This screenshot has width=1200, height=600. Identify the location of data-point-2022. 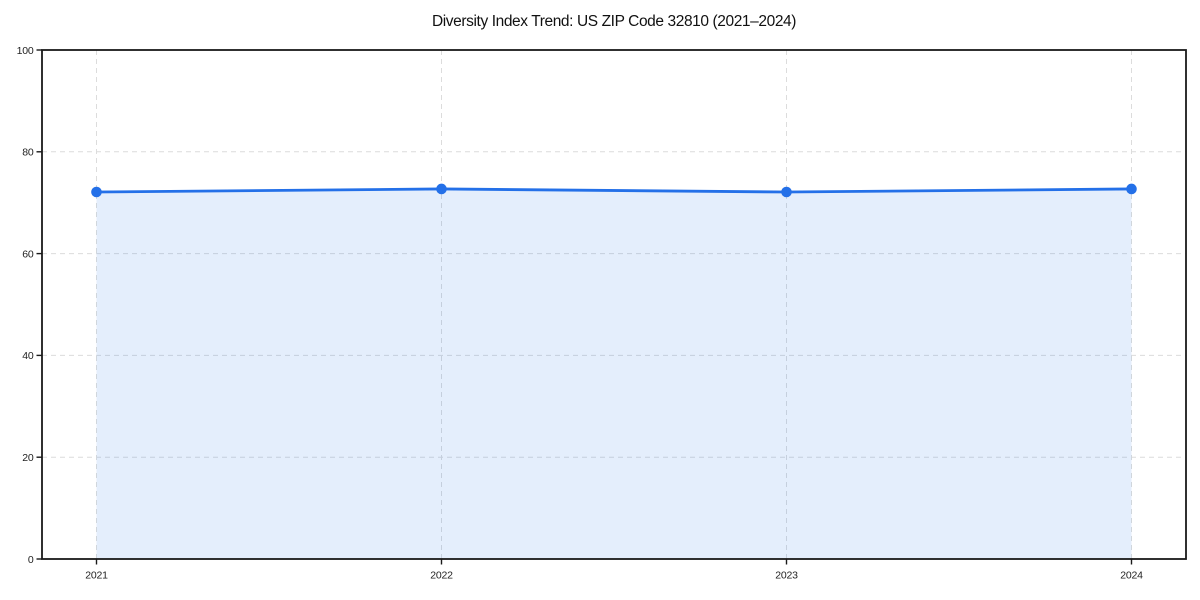
(441, 189).